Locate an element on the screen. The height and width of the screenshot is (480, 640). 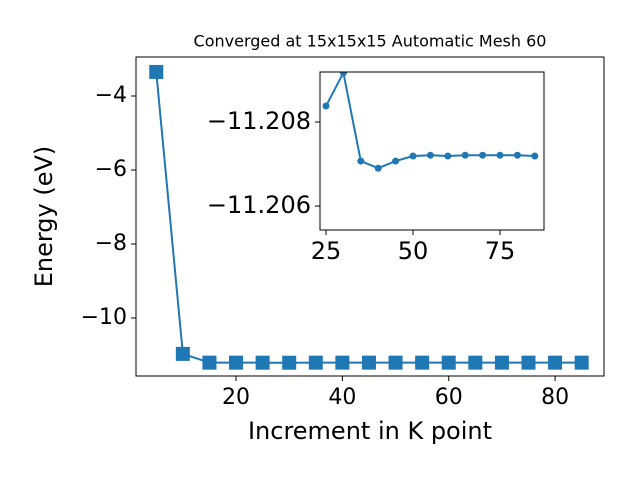
chart-title: Converged at 15x15x15 Automatic Mesh 60 is located at coordinates (370, 41).